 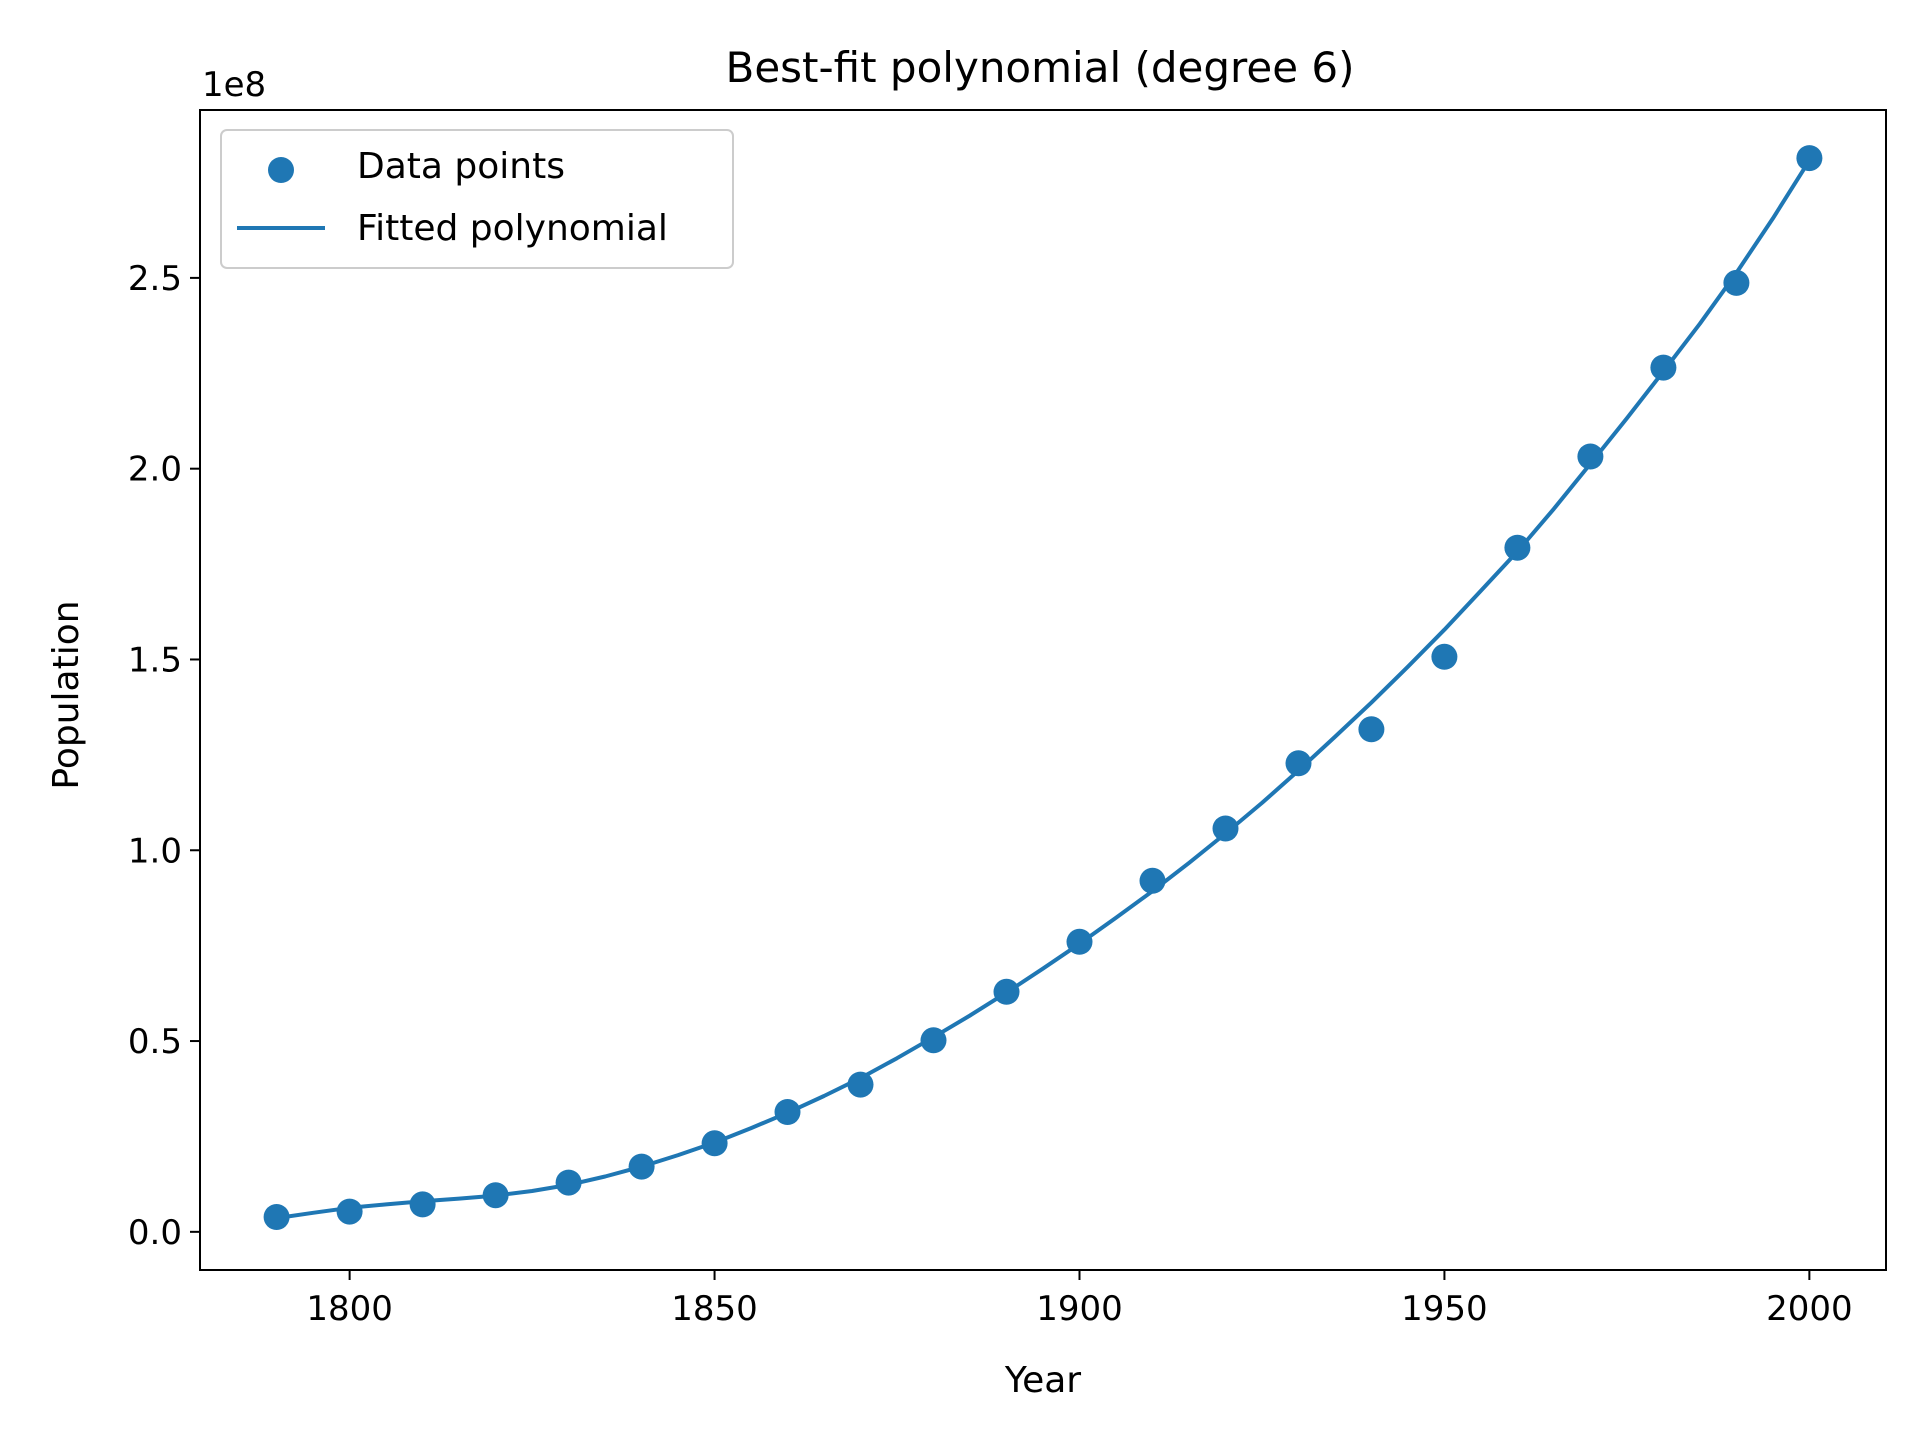 I want to click on x-axis: 1800 1850 1900 1950 2000, so click(x=1079, y=1299).